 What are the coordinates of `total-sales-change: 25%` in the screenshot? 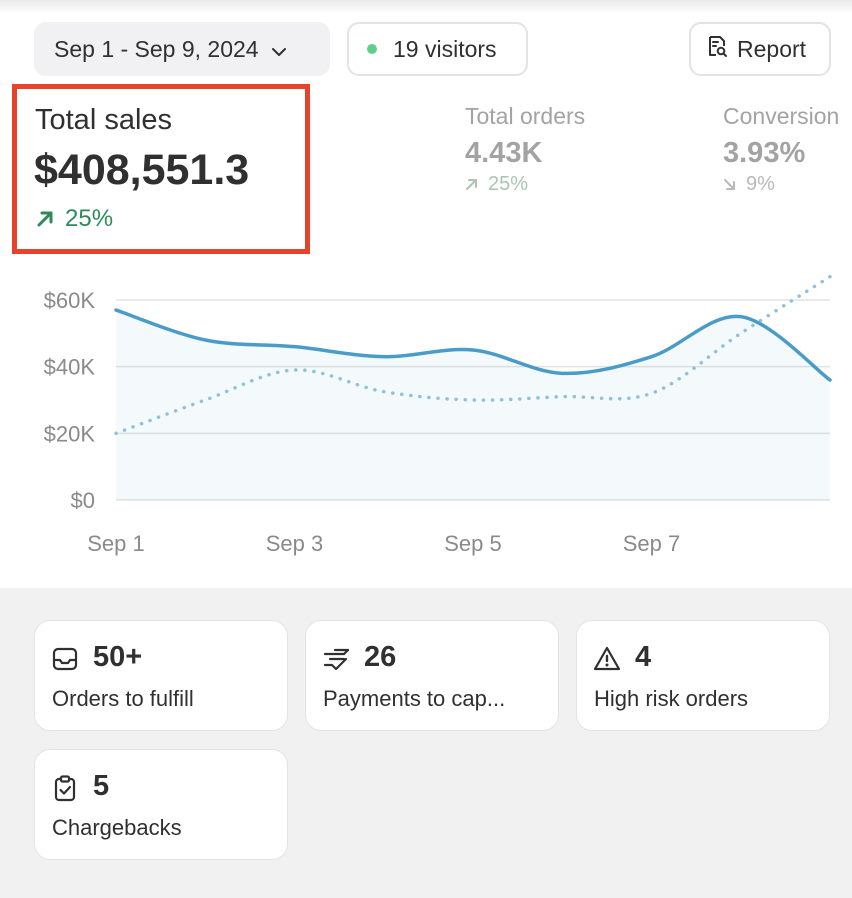 It's located at (74, 219).